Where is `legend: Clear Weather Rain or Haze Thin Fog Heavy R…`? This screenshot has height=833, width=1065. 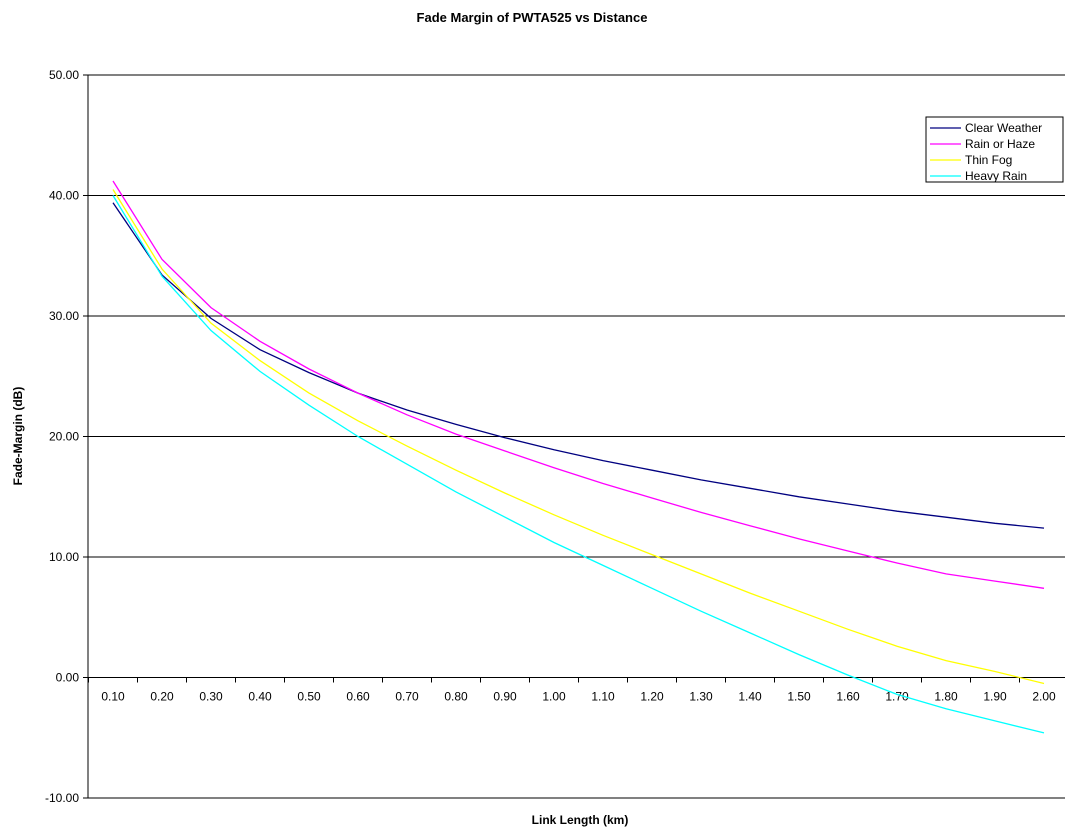 legend: Clear Weather Rain or Haze Thin Fog Heavy R… is located at coordinates (994, 149).